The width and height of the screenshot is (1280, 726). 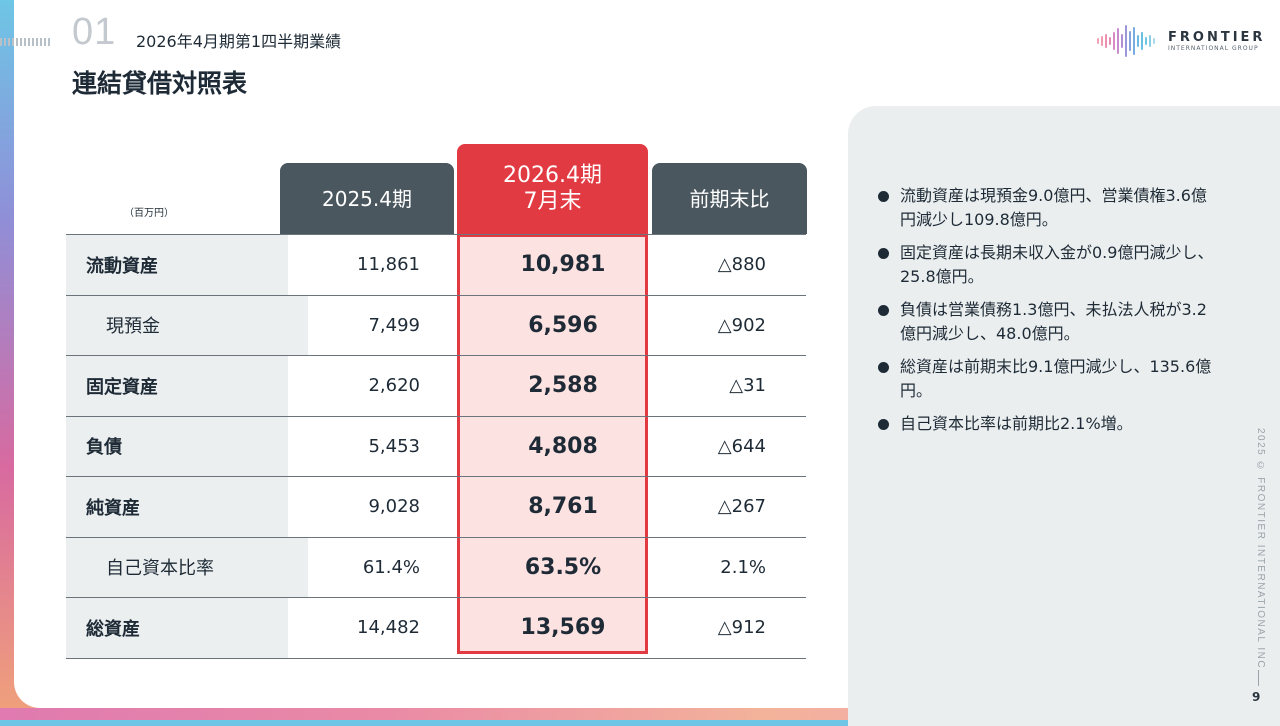 I want to click on diff-value: △902, so click(x=741, y=325).